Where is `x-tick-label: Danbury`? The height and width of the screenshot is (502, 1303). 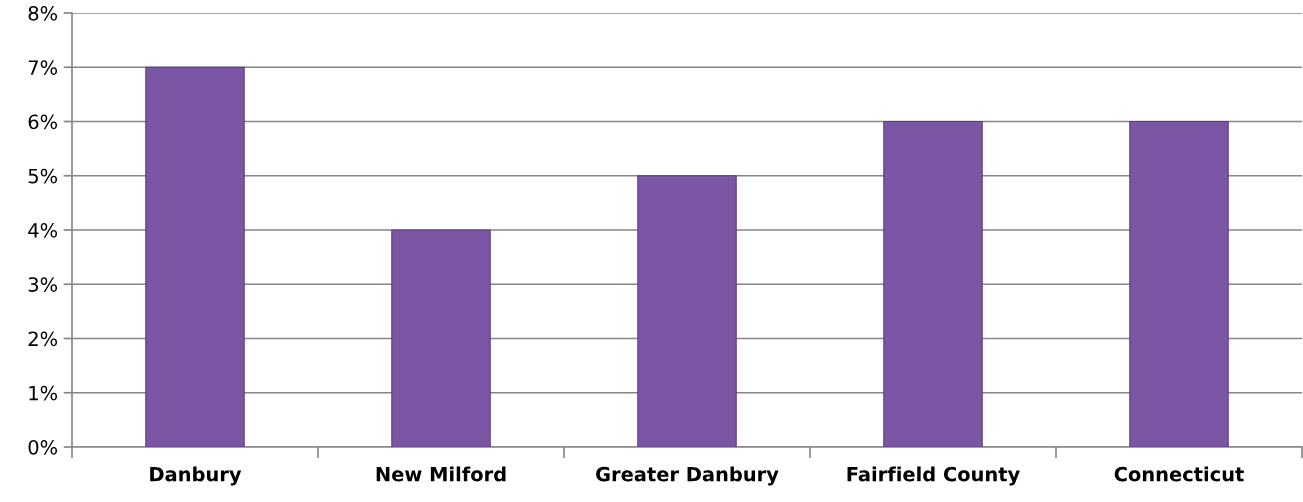 x-tick-label: Danbury is located at coordinates (196, 476).